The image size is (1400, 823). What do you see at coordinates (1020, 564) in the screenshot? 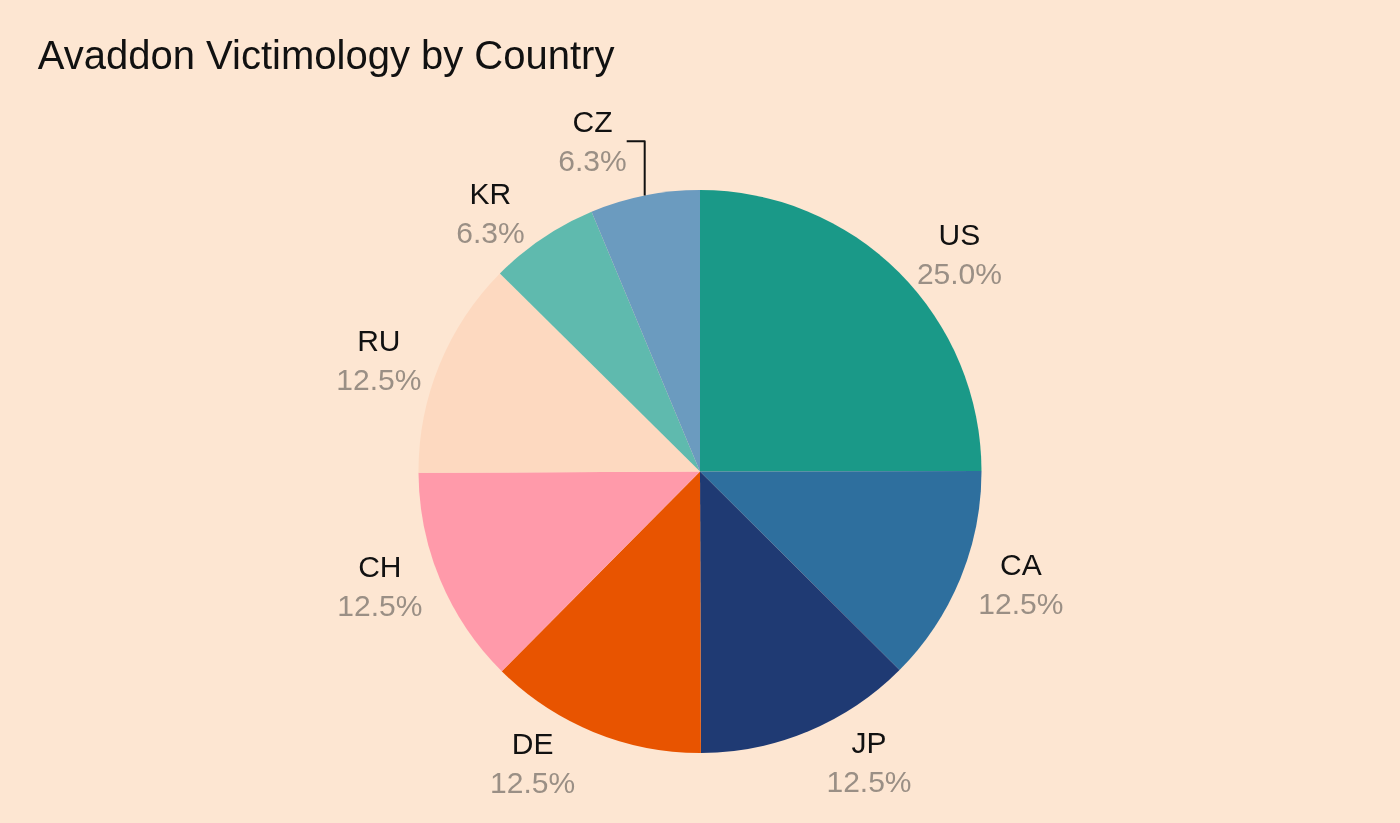
I see `slice-label: CA` at bounding box center [1020, 564].